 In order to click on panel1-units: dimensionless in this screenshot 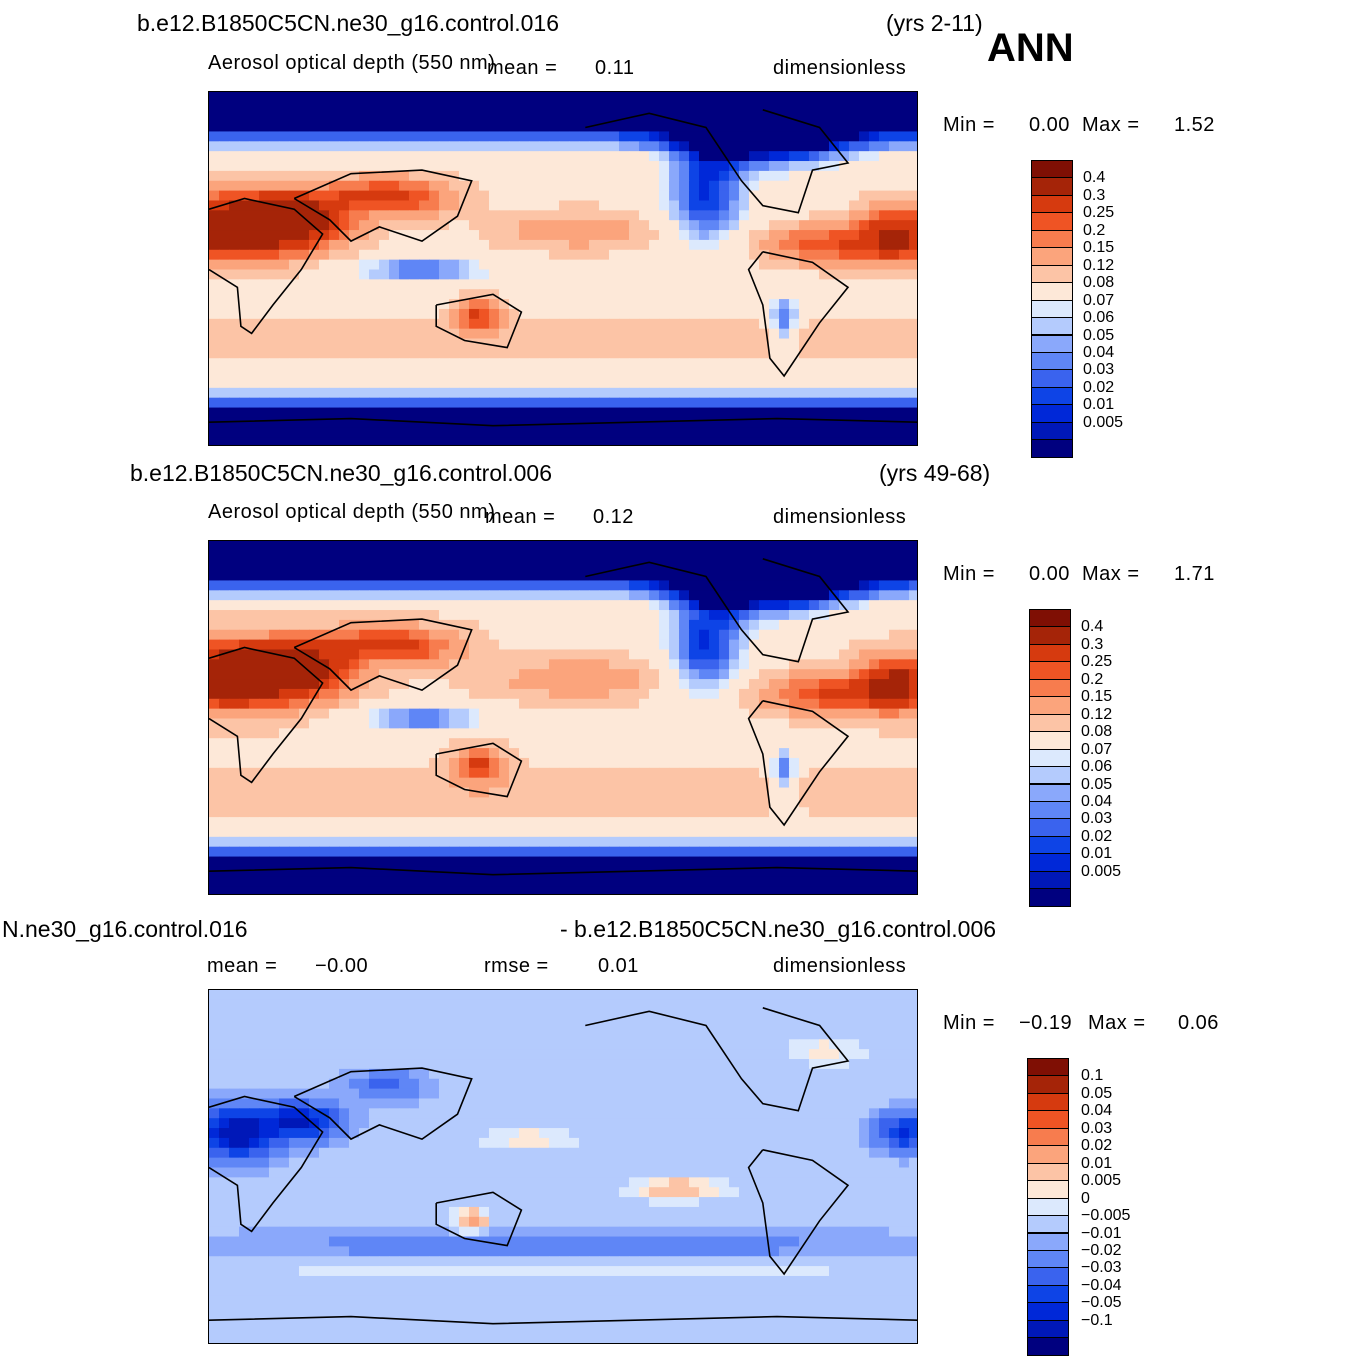, I will do `click(840, 68)`.